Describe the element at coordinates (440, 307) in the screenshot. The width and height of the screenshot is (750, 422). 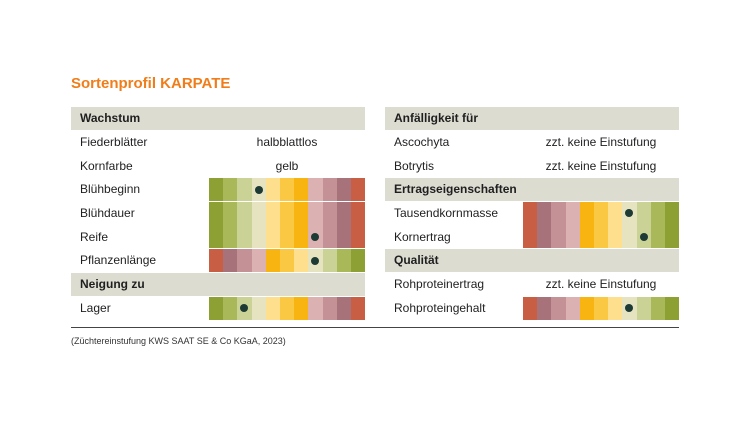
I see `row-label: Rohproteingehalt` at that location.